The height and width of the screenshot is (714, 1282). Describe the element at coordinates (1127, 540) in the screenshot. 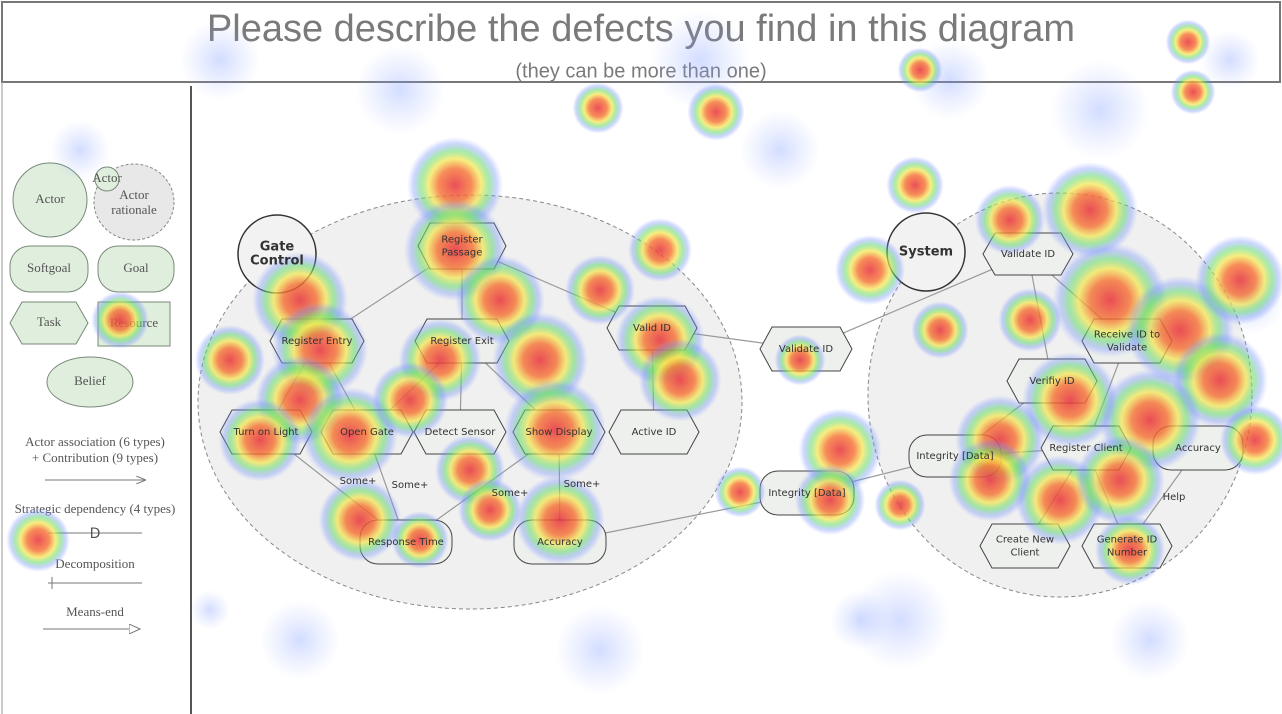

I see `node-label: Generate ID` at that location.